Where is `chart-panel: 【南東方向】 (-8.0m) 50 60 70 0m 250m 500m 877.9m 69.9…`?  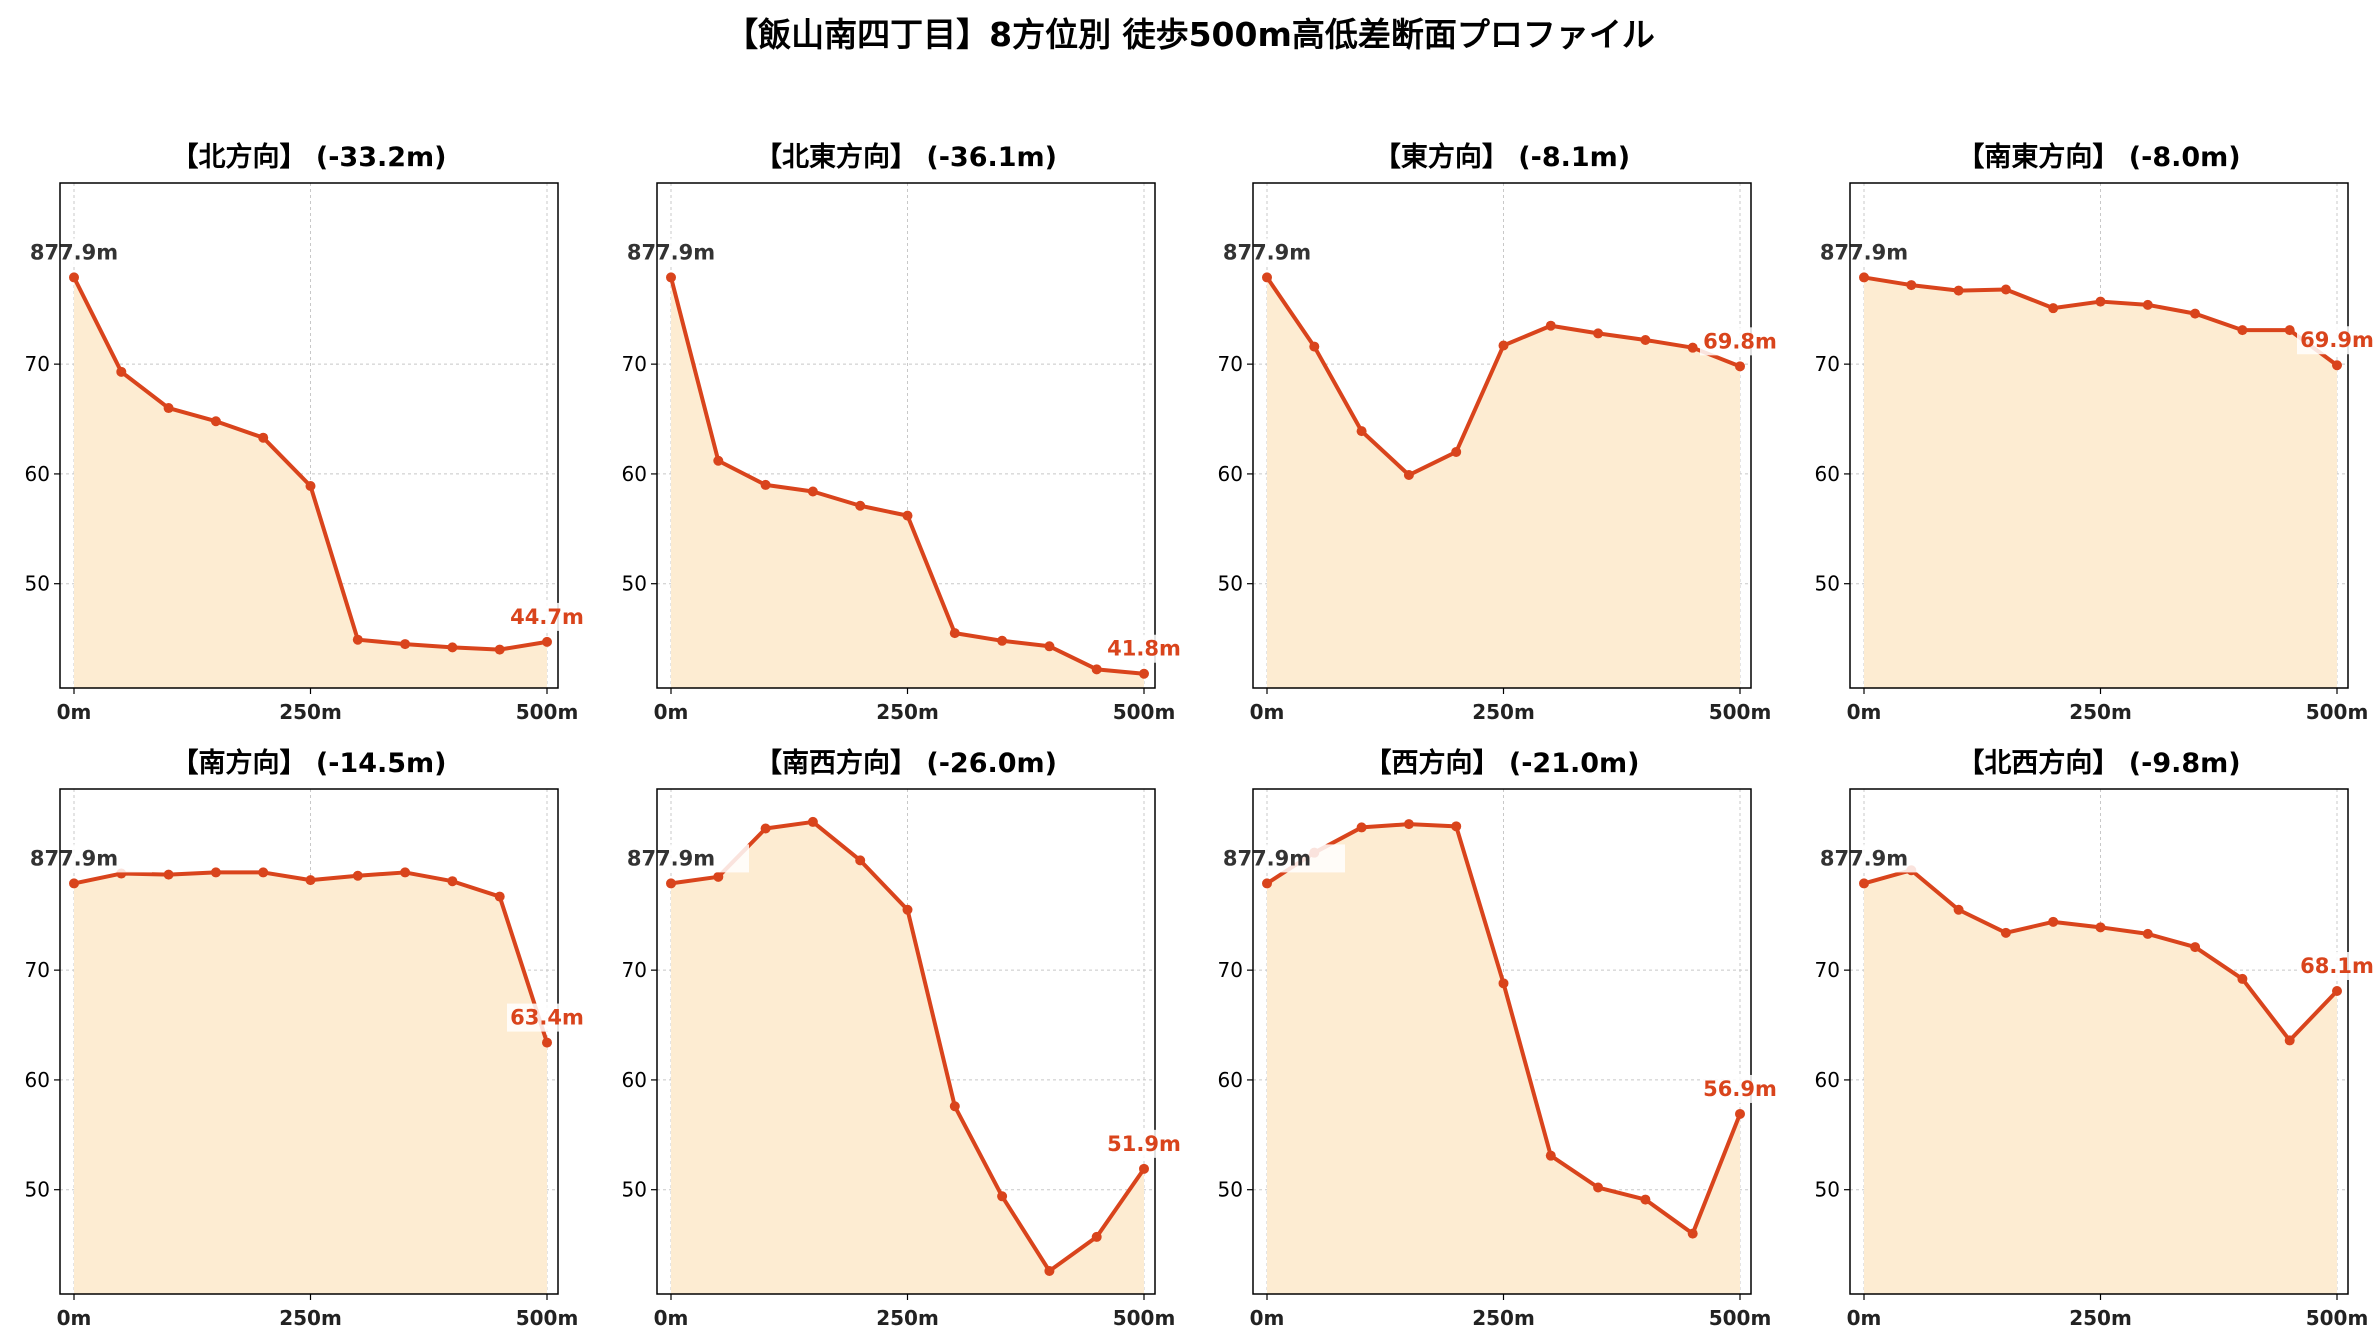
chart-panel: 【南東方向】 (-8.0m) 50 60 70 0m 250m 500m 877.9m 69.9… is located at coordinates (2096, 432).